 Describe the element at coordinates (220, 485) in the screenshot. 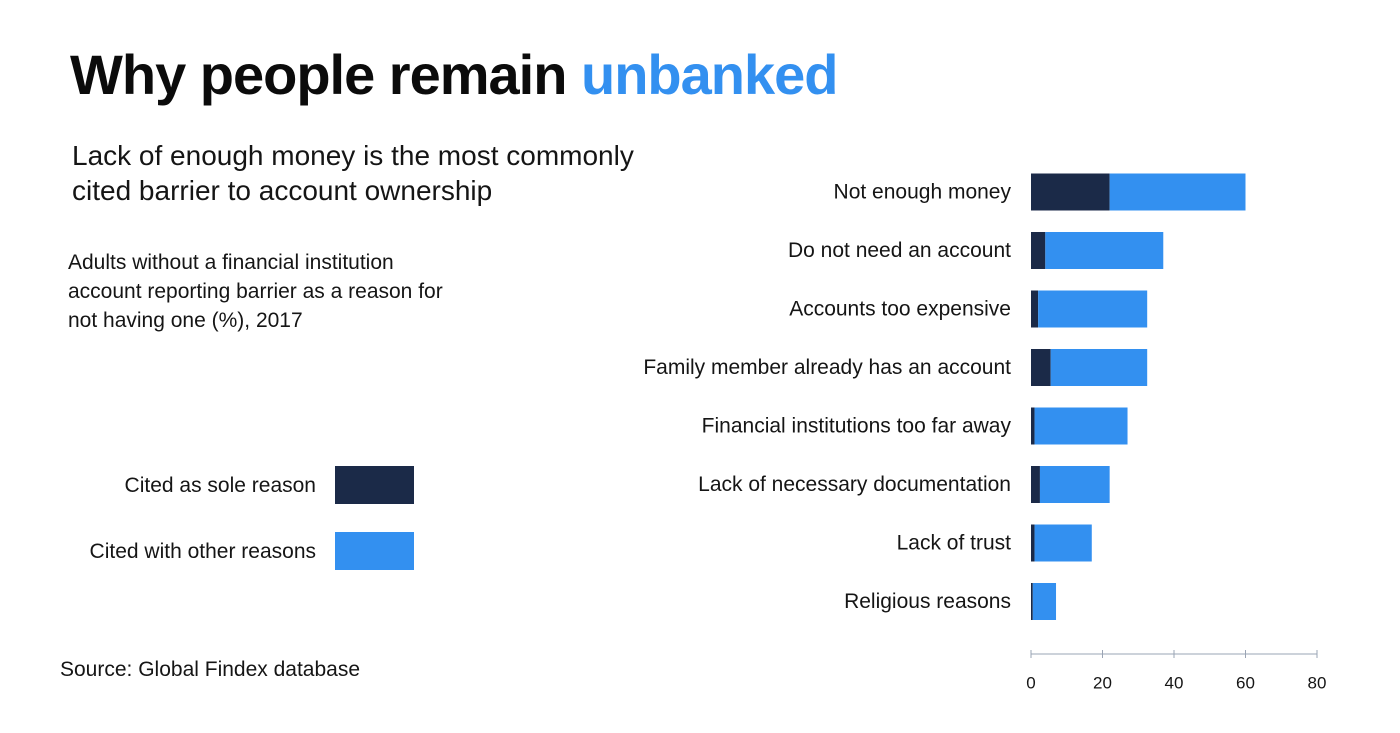

I see `legend-label-sole: Cited as sole reason` at that location.